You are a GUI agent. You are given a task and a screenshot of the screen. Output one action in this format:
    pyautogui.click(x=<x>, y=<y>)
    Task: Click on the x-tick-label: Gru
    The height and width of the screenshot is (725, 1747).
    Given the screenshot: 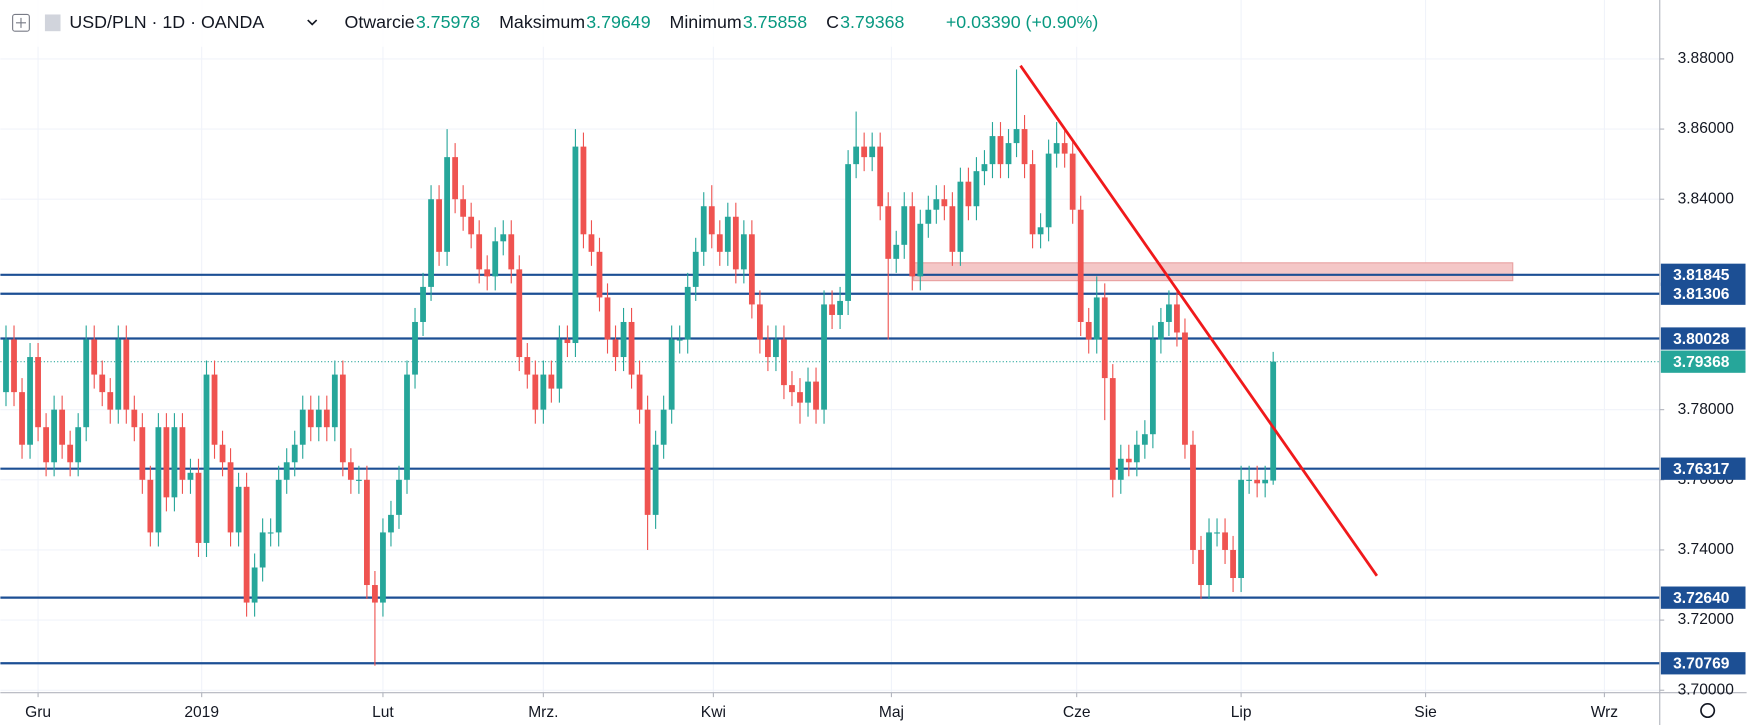 What is the action you would take?
    pyautogui.click(x=38, y=712)
    